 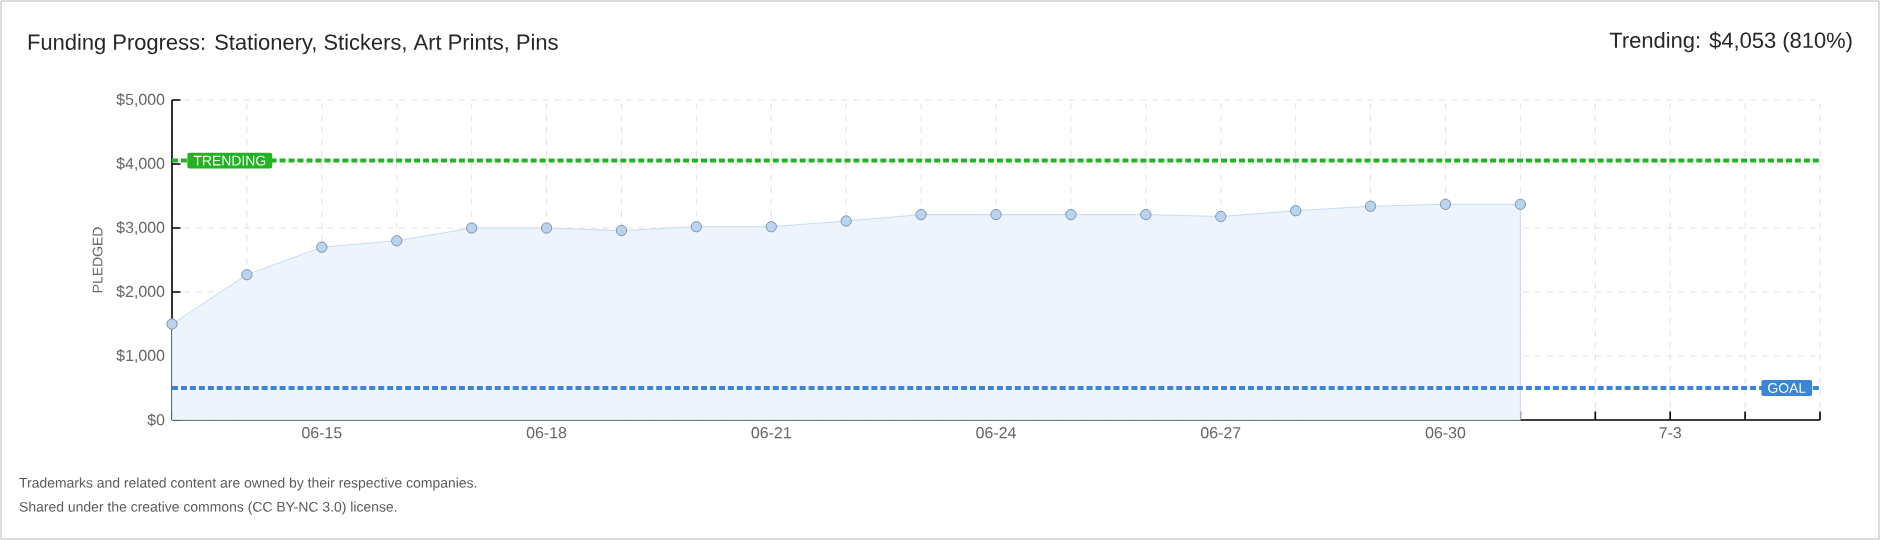 What do you see at coordinates (293, 44) in the screenshot?
I see `chart-title: Funding Progress: Stationery, Stickers, Art Prints, Pins` at bounding box center [293, 44].